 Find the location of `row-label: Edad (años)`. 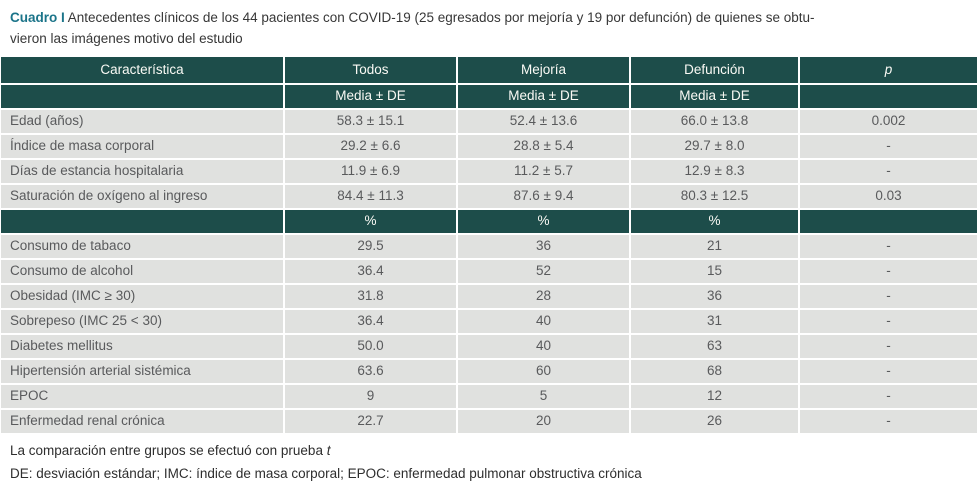

row-label: Edad (años) is located at coordinates (142, 121).